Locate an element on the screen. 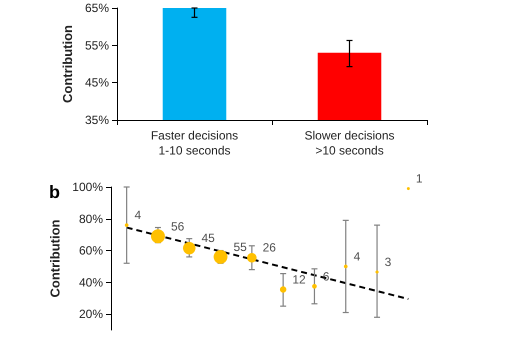 The height and width of the screenshot is (340, 516). annotation: 26 is located at coordinates (269, 247).